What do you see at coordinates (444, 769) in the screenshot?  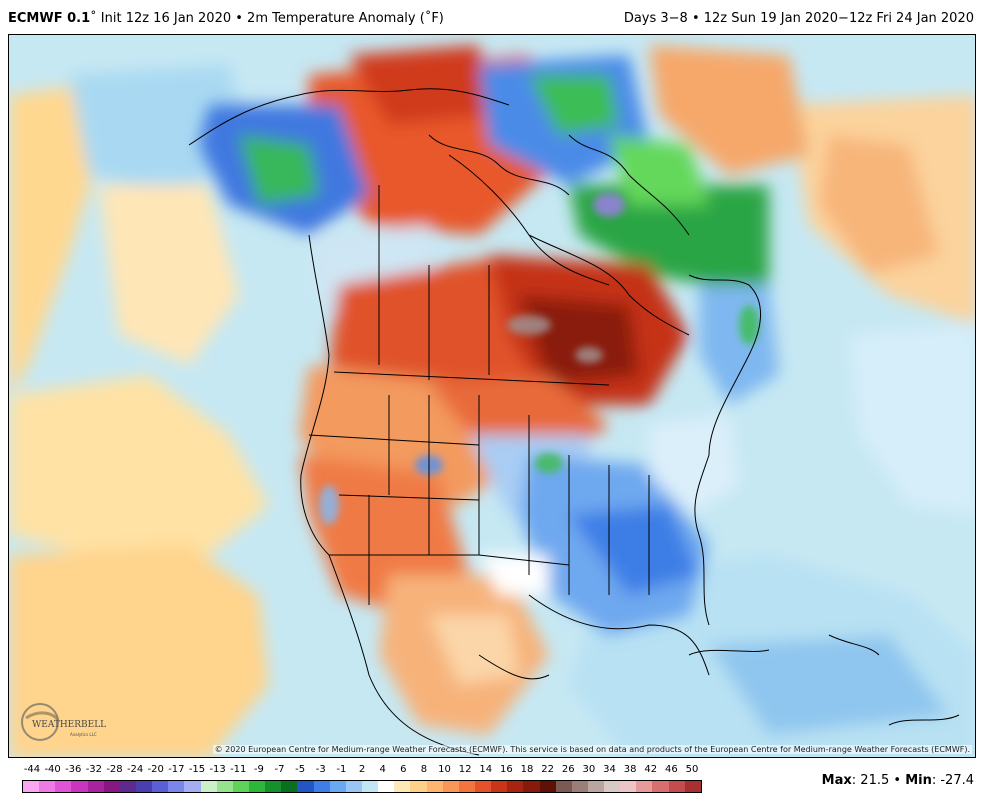 I see `legend-tick-label: 10` at bounding box center [444, 769].